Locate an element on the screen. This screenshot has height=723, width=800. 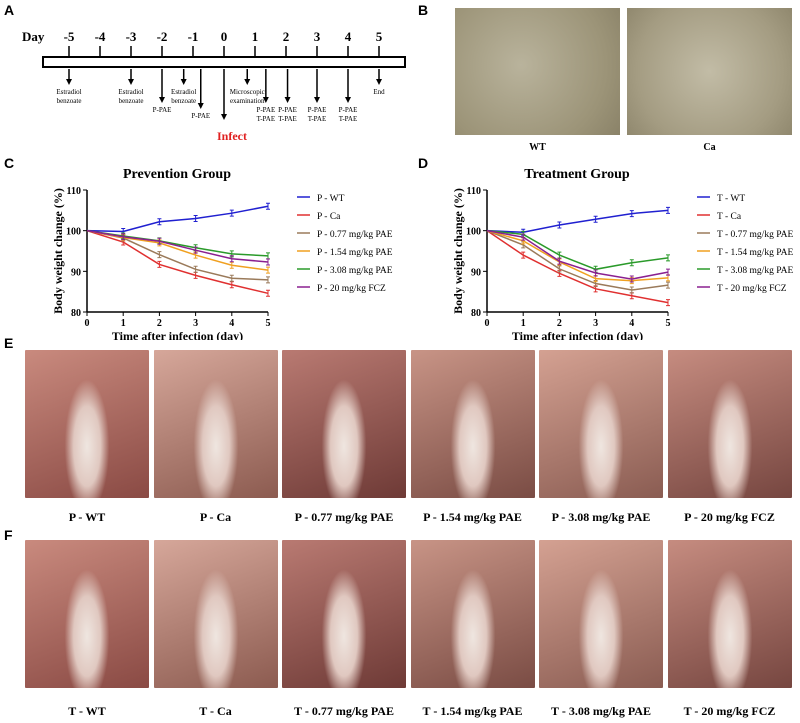
x-tick-label: 3 is located at coordinates (595, 323).